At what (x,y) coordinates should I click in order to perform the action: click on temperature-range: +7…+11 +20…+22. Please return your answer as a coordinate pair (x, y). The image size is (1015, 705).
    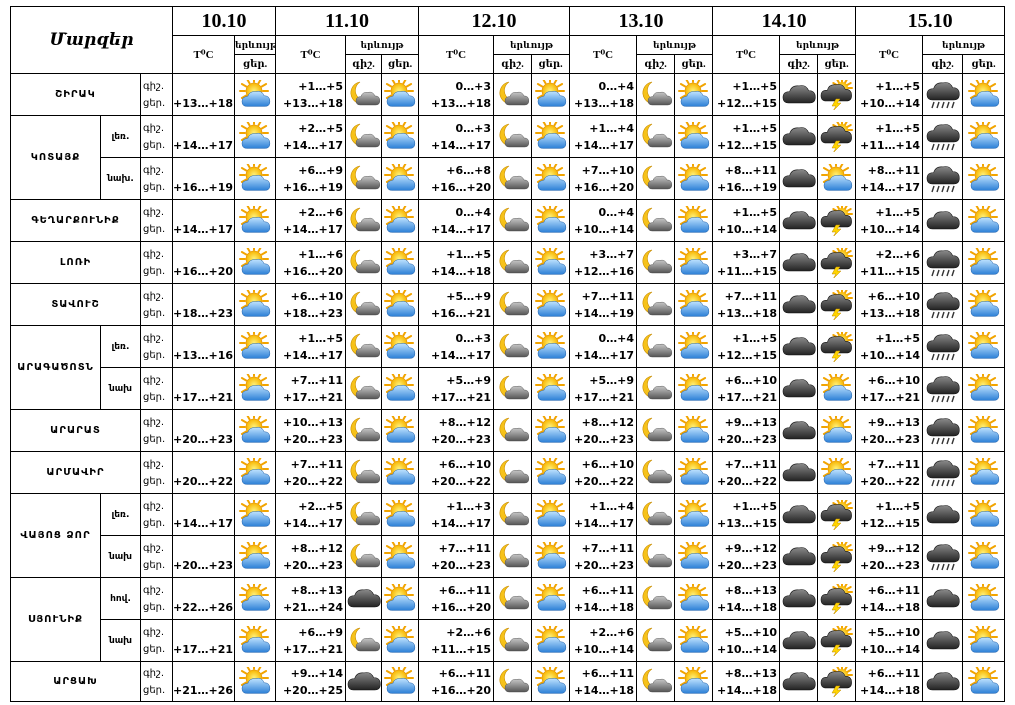
    Looking at the image, I should click on (889, 472).